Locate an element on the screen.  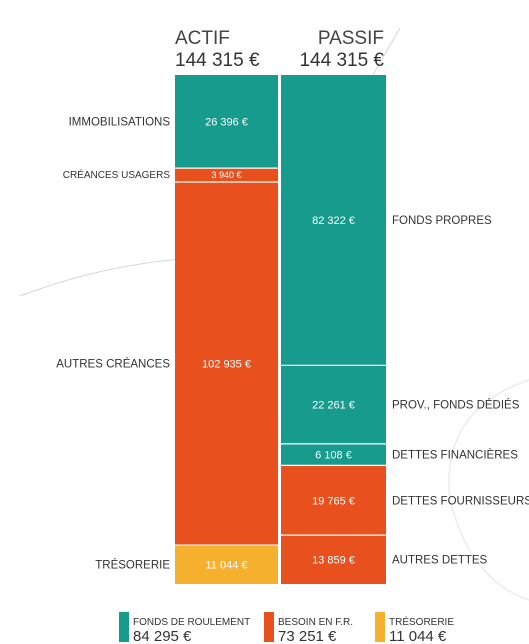
legend-title-besoin-en-f-r: BESOIN EN F.R. is located at coordinates (315, 622).